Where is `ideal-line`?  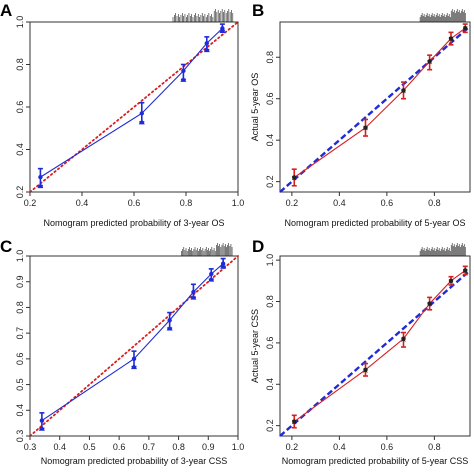 ideal-line is located at coordinates (375, 109).